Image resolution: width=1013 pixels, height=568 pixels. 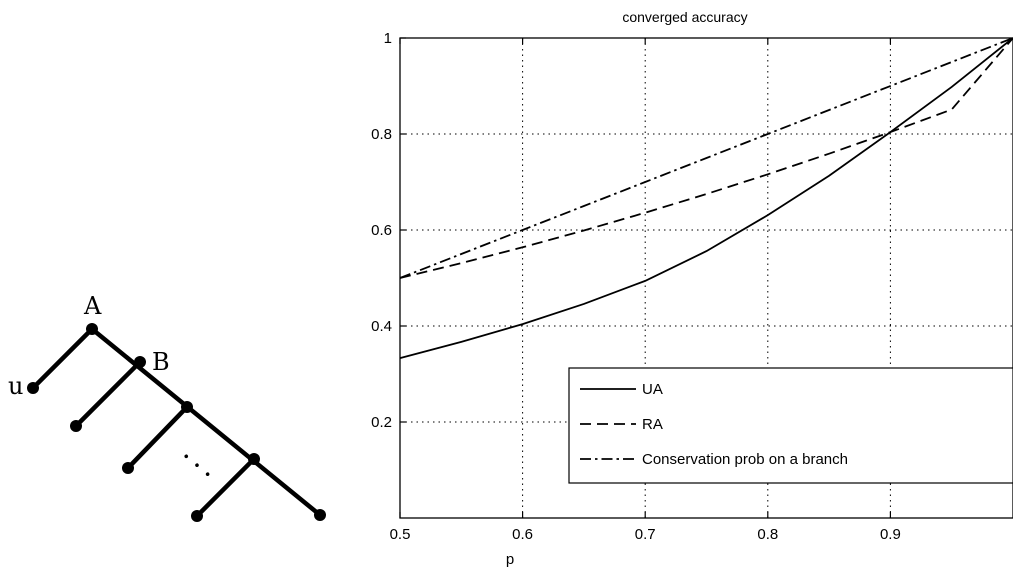 I want to click on y-tick-label: 1, so click(x=388, y=38).